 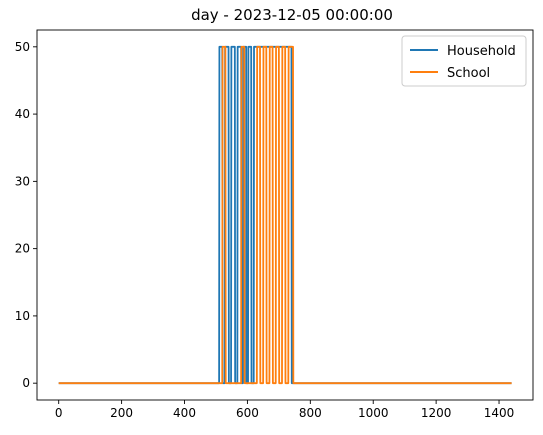 I want to click on legend-label: Household, so click(x=481, y=51).